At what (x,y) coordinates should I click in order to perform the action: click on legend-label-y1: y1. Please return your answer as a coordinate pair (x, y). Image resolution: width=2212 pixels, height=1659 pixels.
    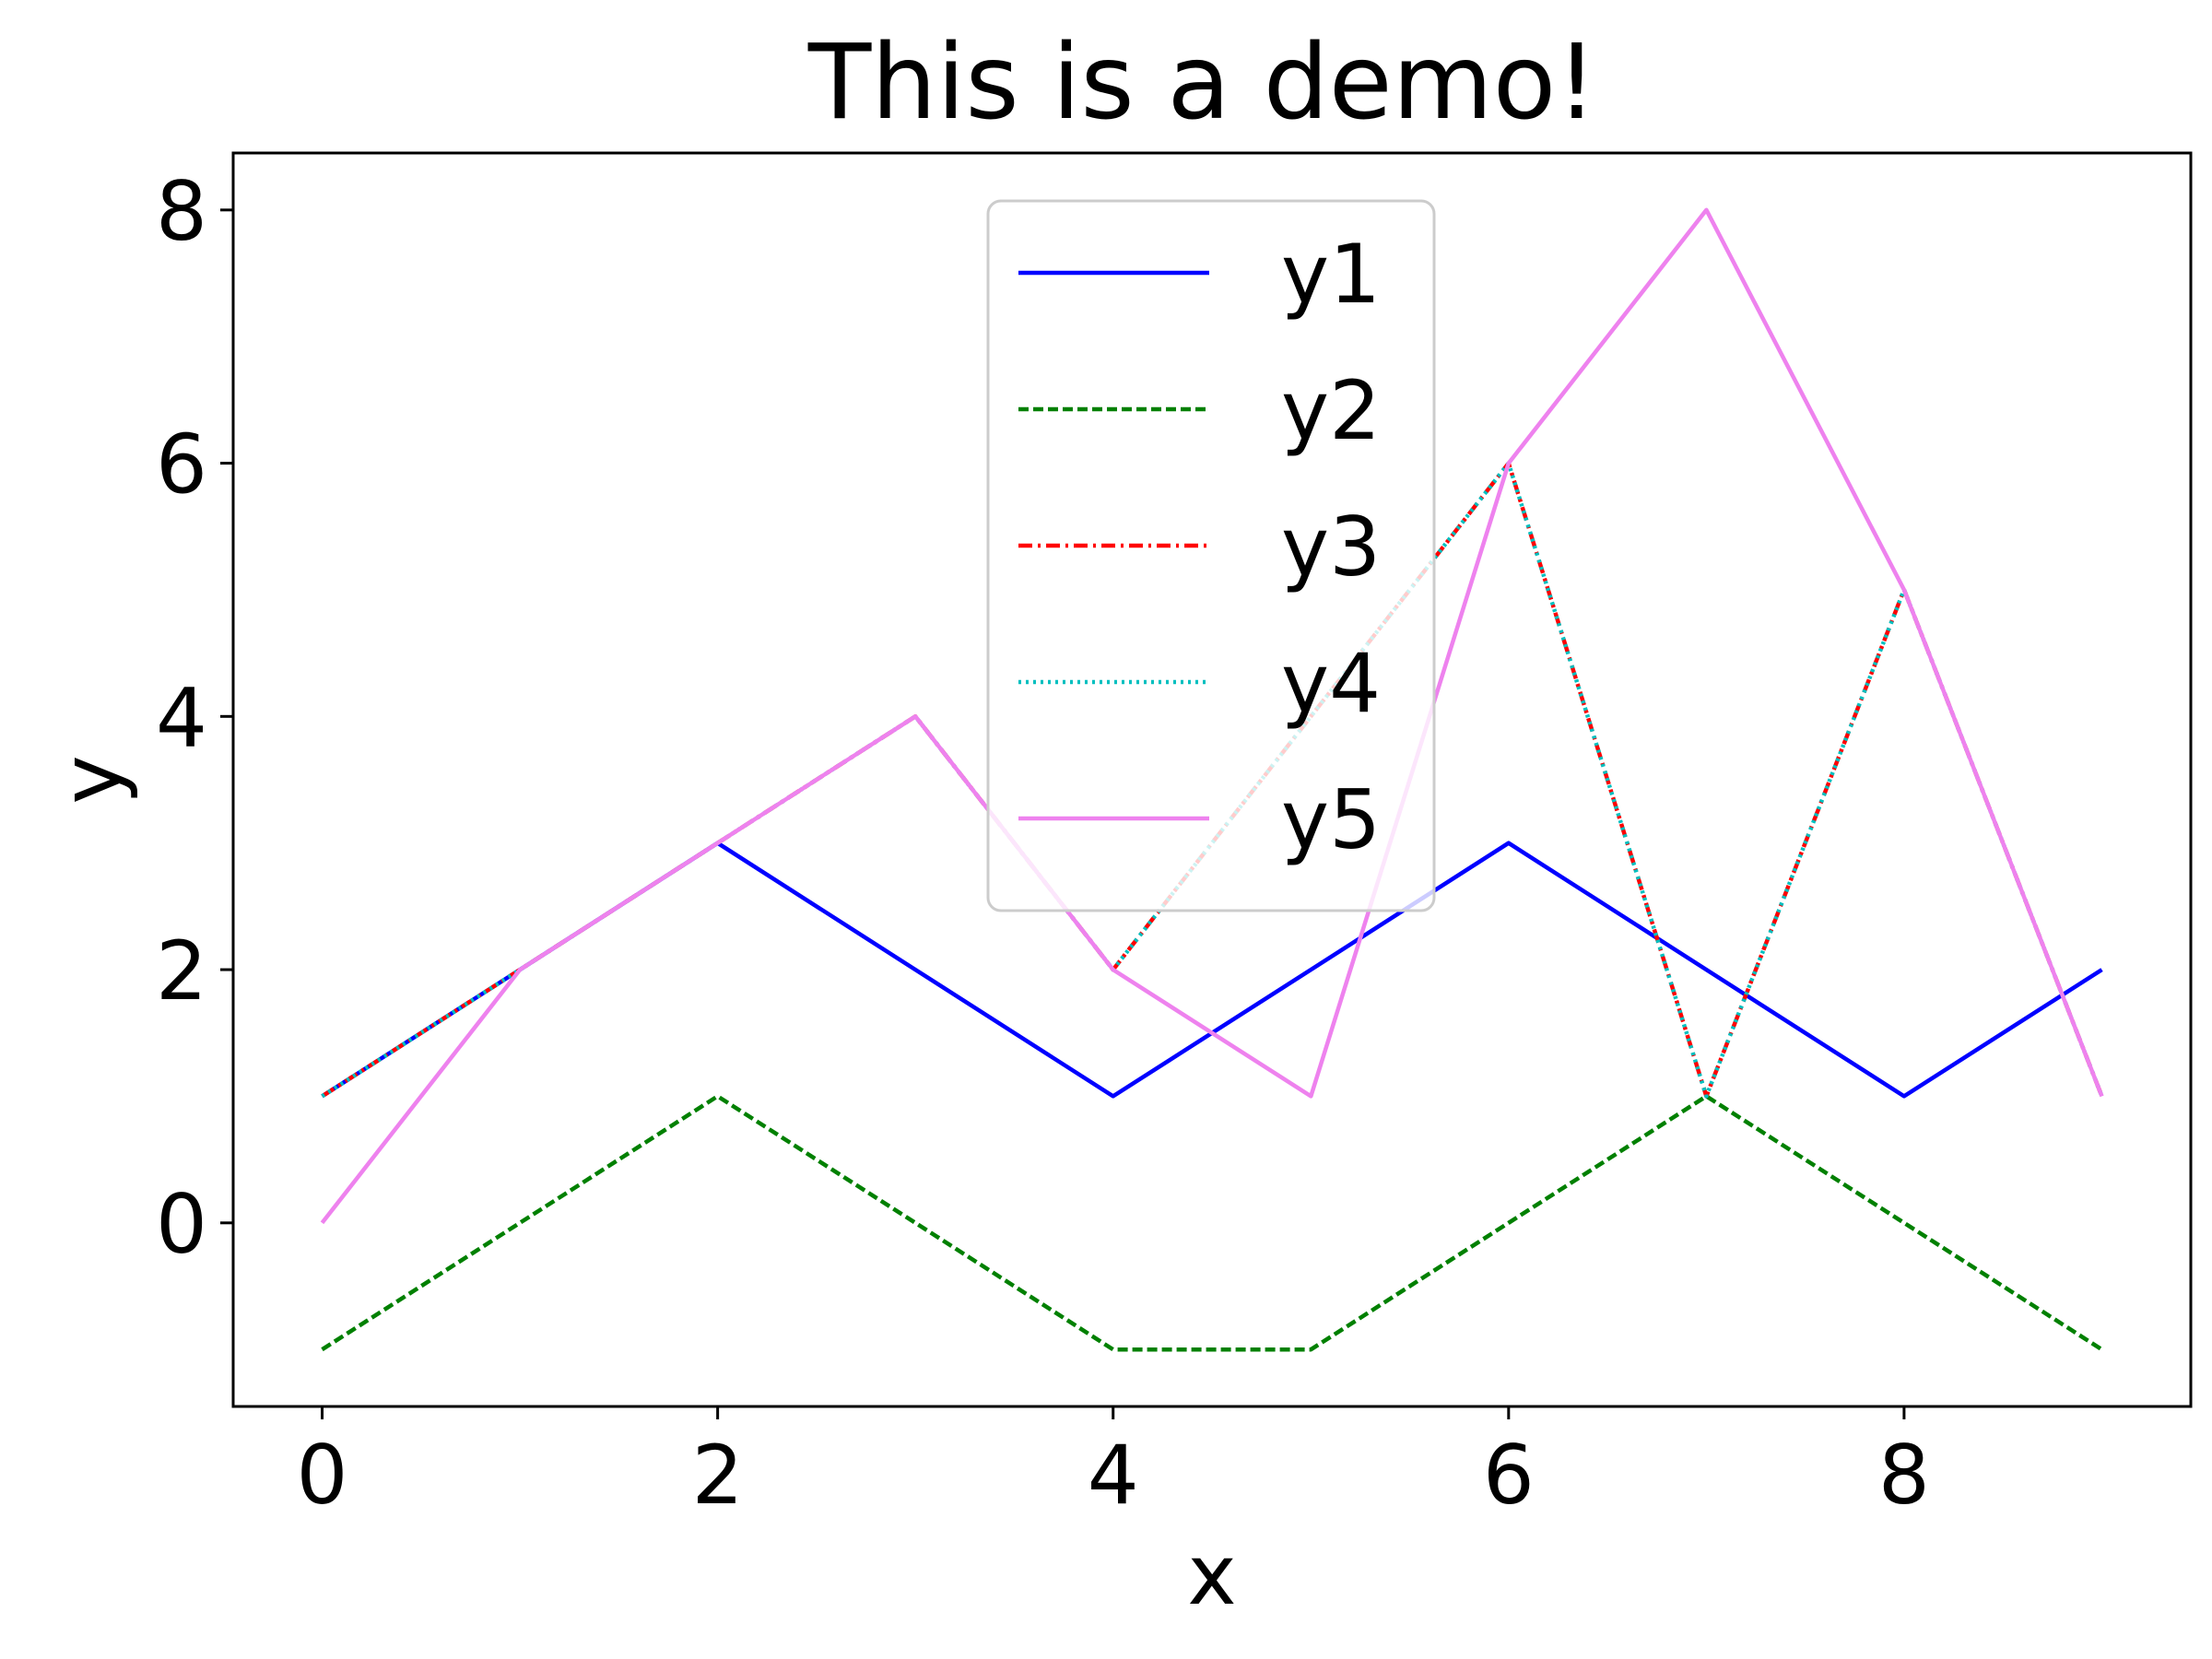
    Looking at the image, I should click on (1331, 274).